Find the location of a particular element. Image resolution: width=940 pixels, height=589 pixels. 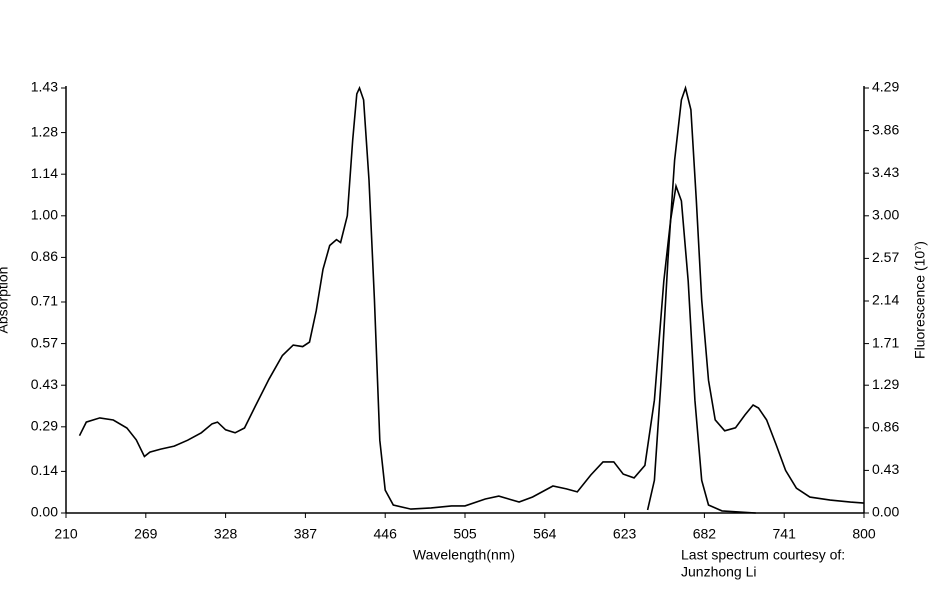

note: Junzhong Li is located at coordinates (719, 572).